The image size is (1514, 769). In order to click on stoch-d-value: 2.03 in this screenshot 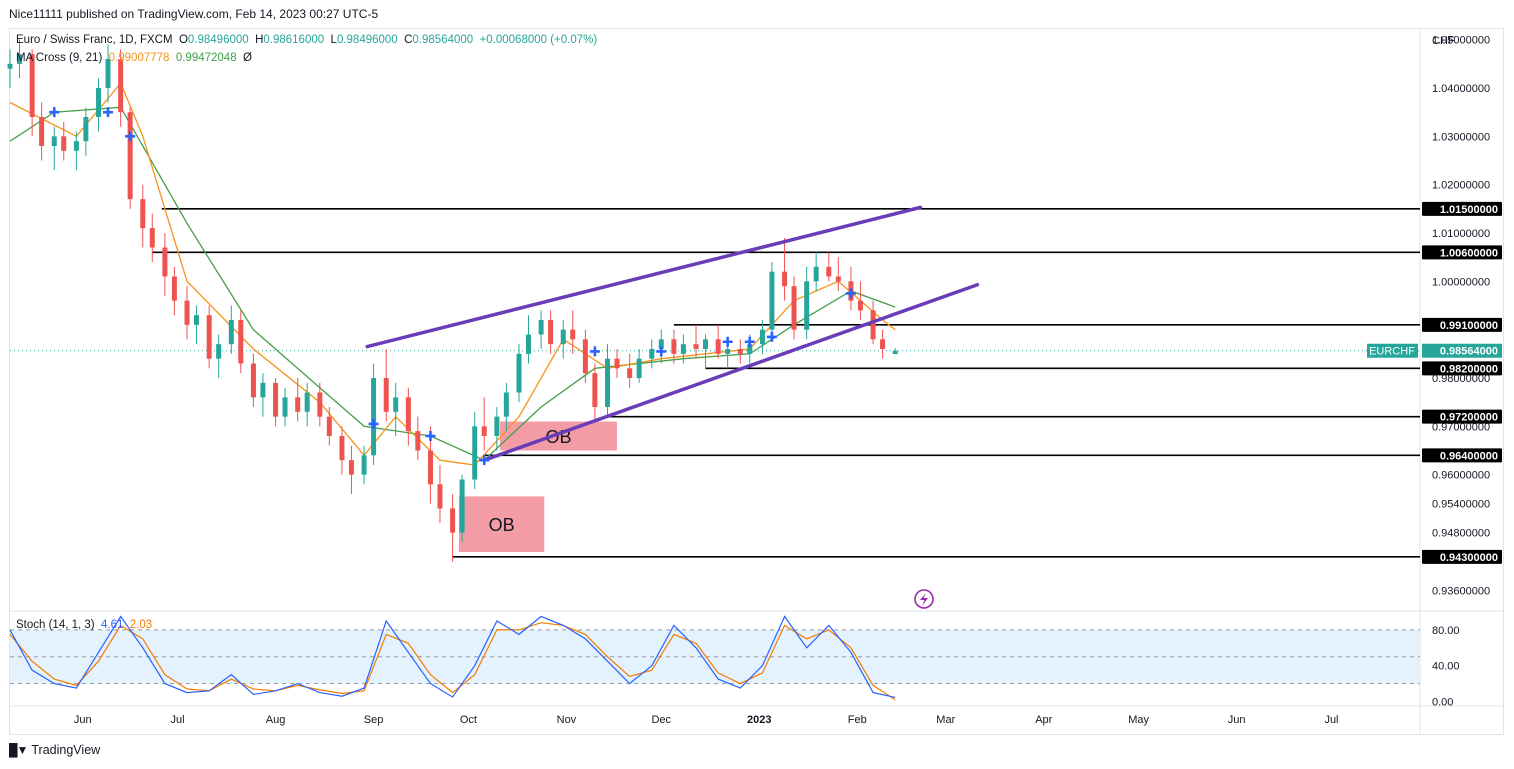, I will do `click(141, 625)`.